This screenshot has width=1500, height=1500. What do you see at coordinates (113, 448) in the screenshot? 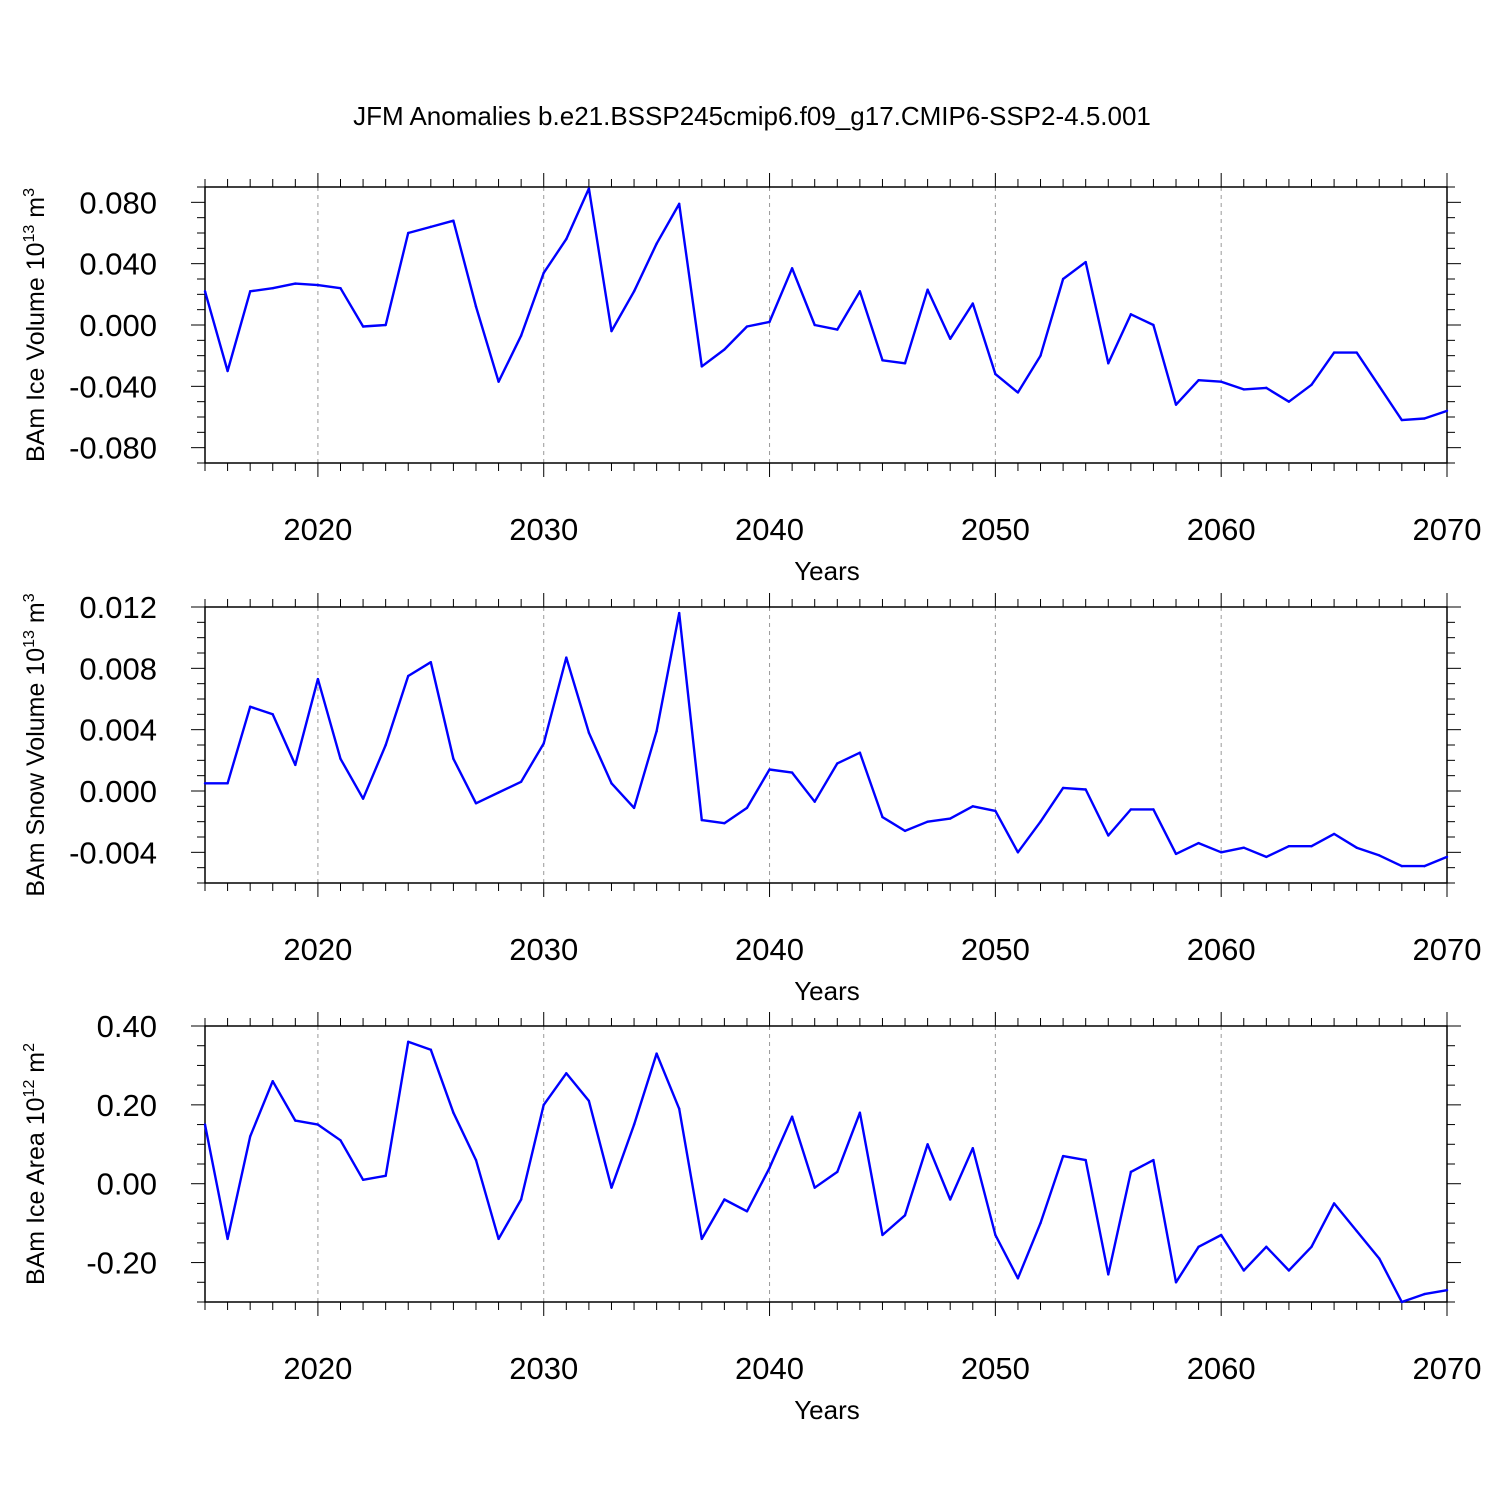
I see `y-tick-label: -0.080` at bounding box center [113, 448].